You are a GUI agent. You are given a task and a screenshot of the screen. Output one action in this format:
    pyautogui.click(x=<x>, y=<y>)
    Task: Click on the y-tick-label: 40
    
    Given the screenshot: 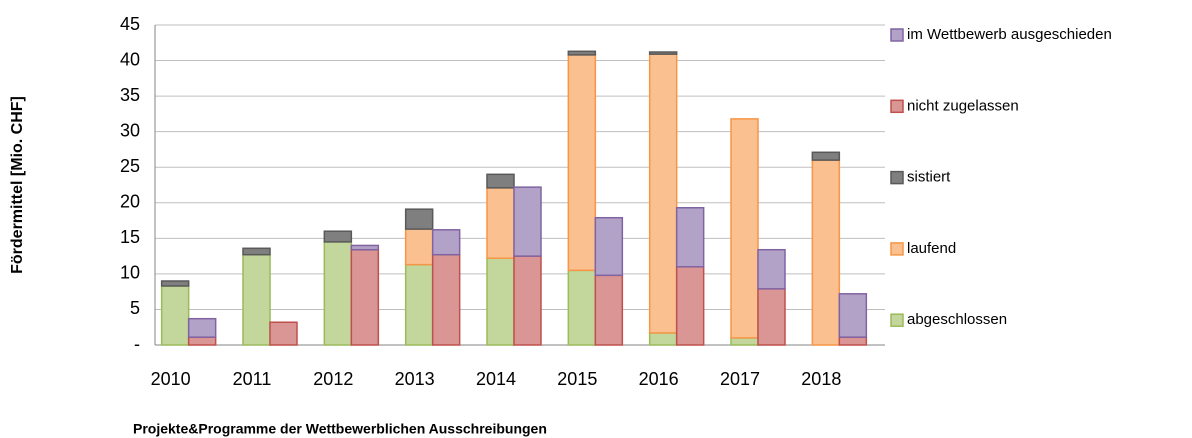 What is the action you would take?
    pyautogui.click(x=130, y=59)
    